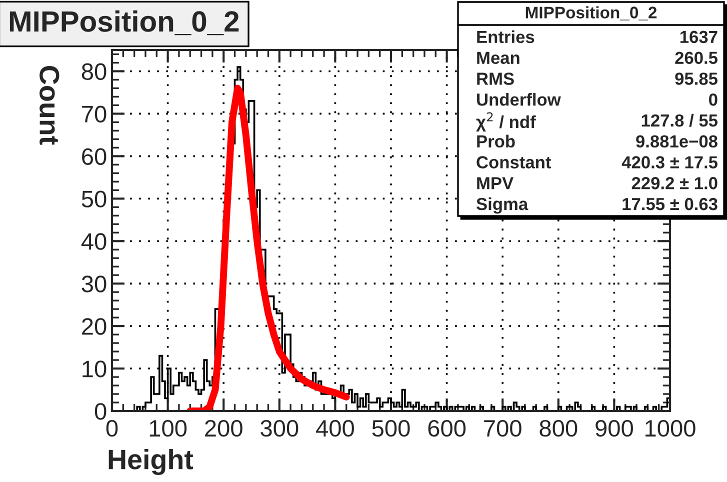  Describe the element at coordinates (94, 71) in the screenshot. I see `y-tick-label: 80` at that location.